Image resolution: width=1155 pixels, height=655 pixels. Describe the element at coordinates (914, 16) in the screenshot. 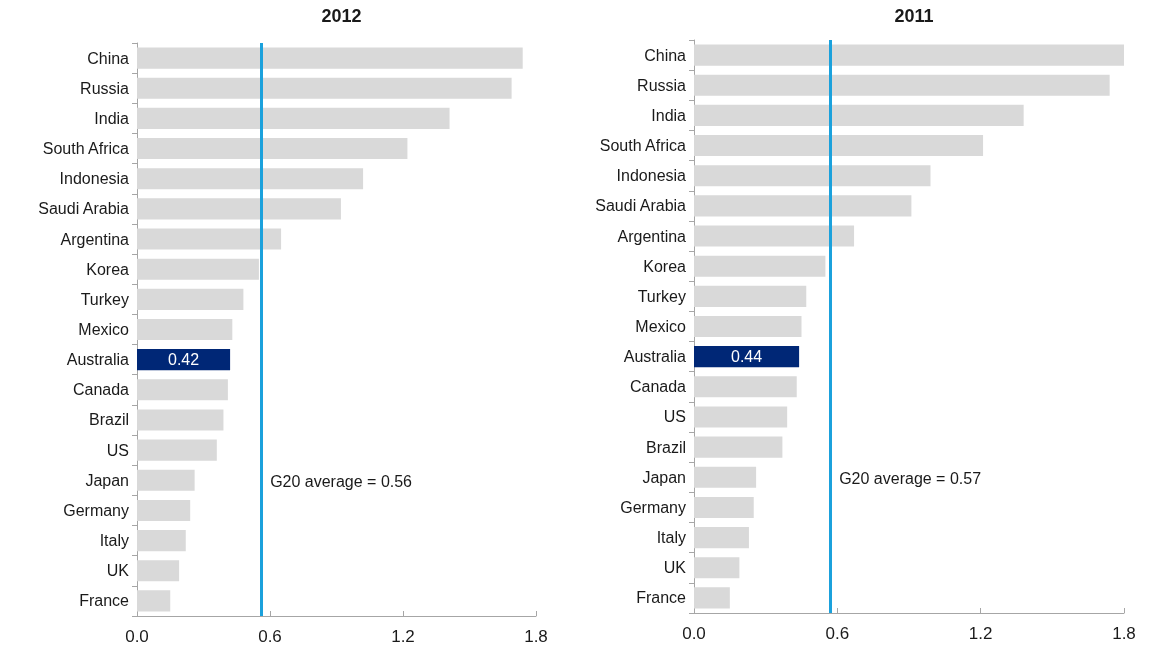

I see `chart-title: 2011` at that location.